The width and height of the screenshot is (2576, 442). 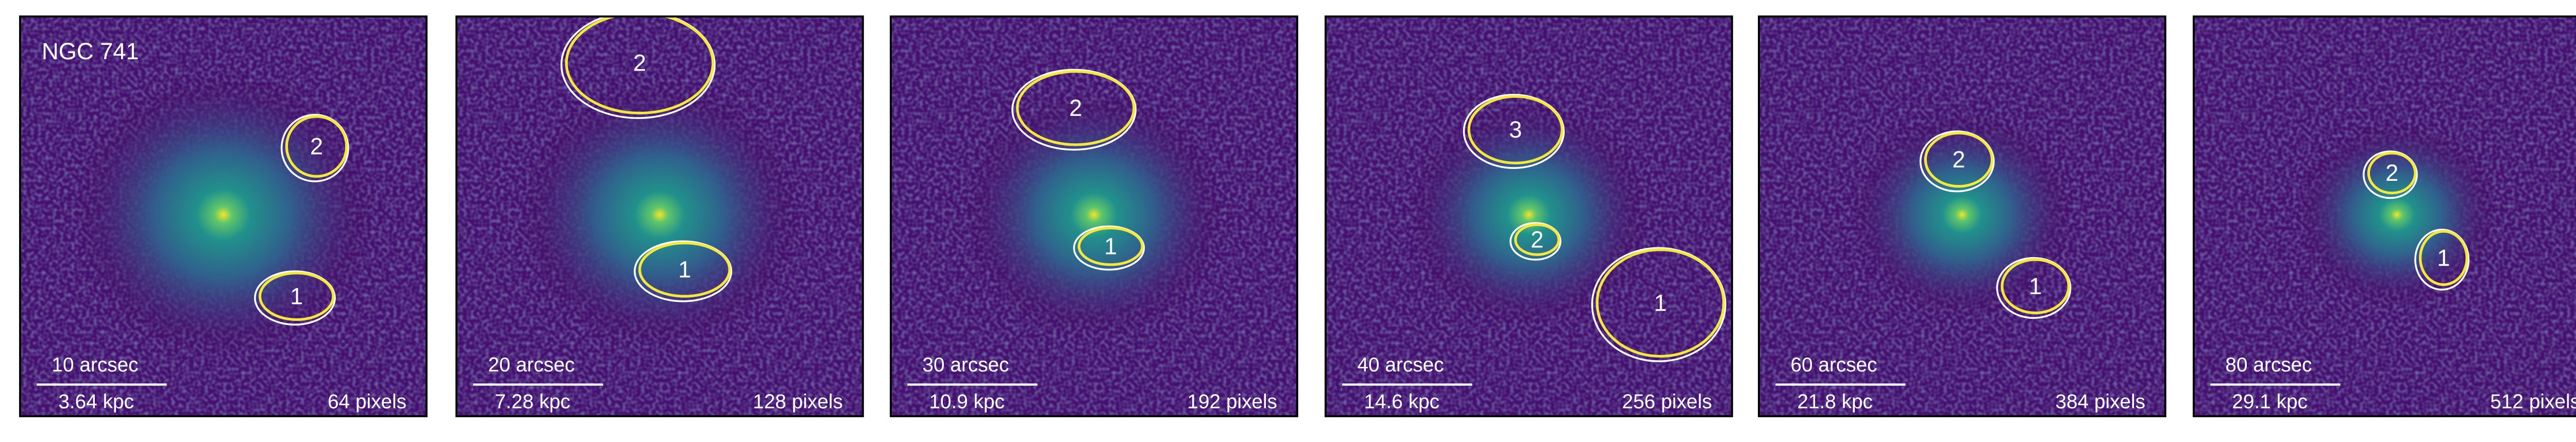 I want to click on image-panel: 2 1 20 arcsec 7.28 kpc 128 pixels, so click(x=659, y=216).